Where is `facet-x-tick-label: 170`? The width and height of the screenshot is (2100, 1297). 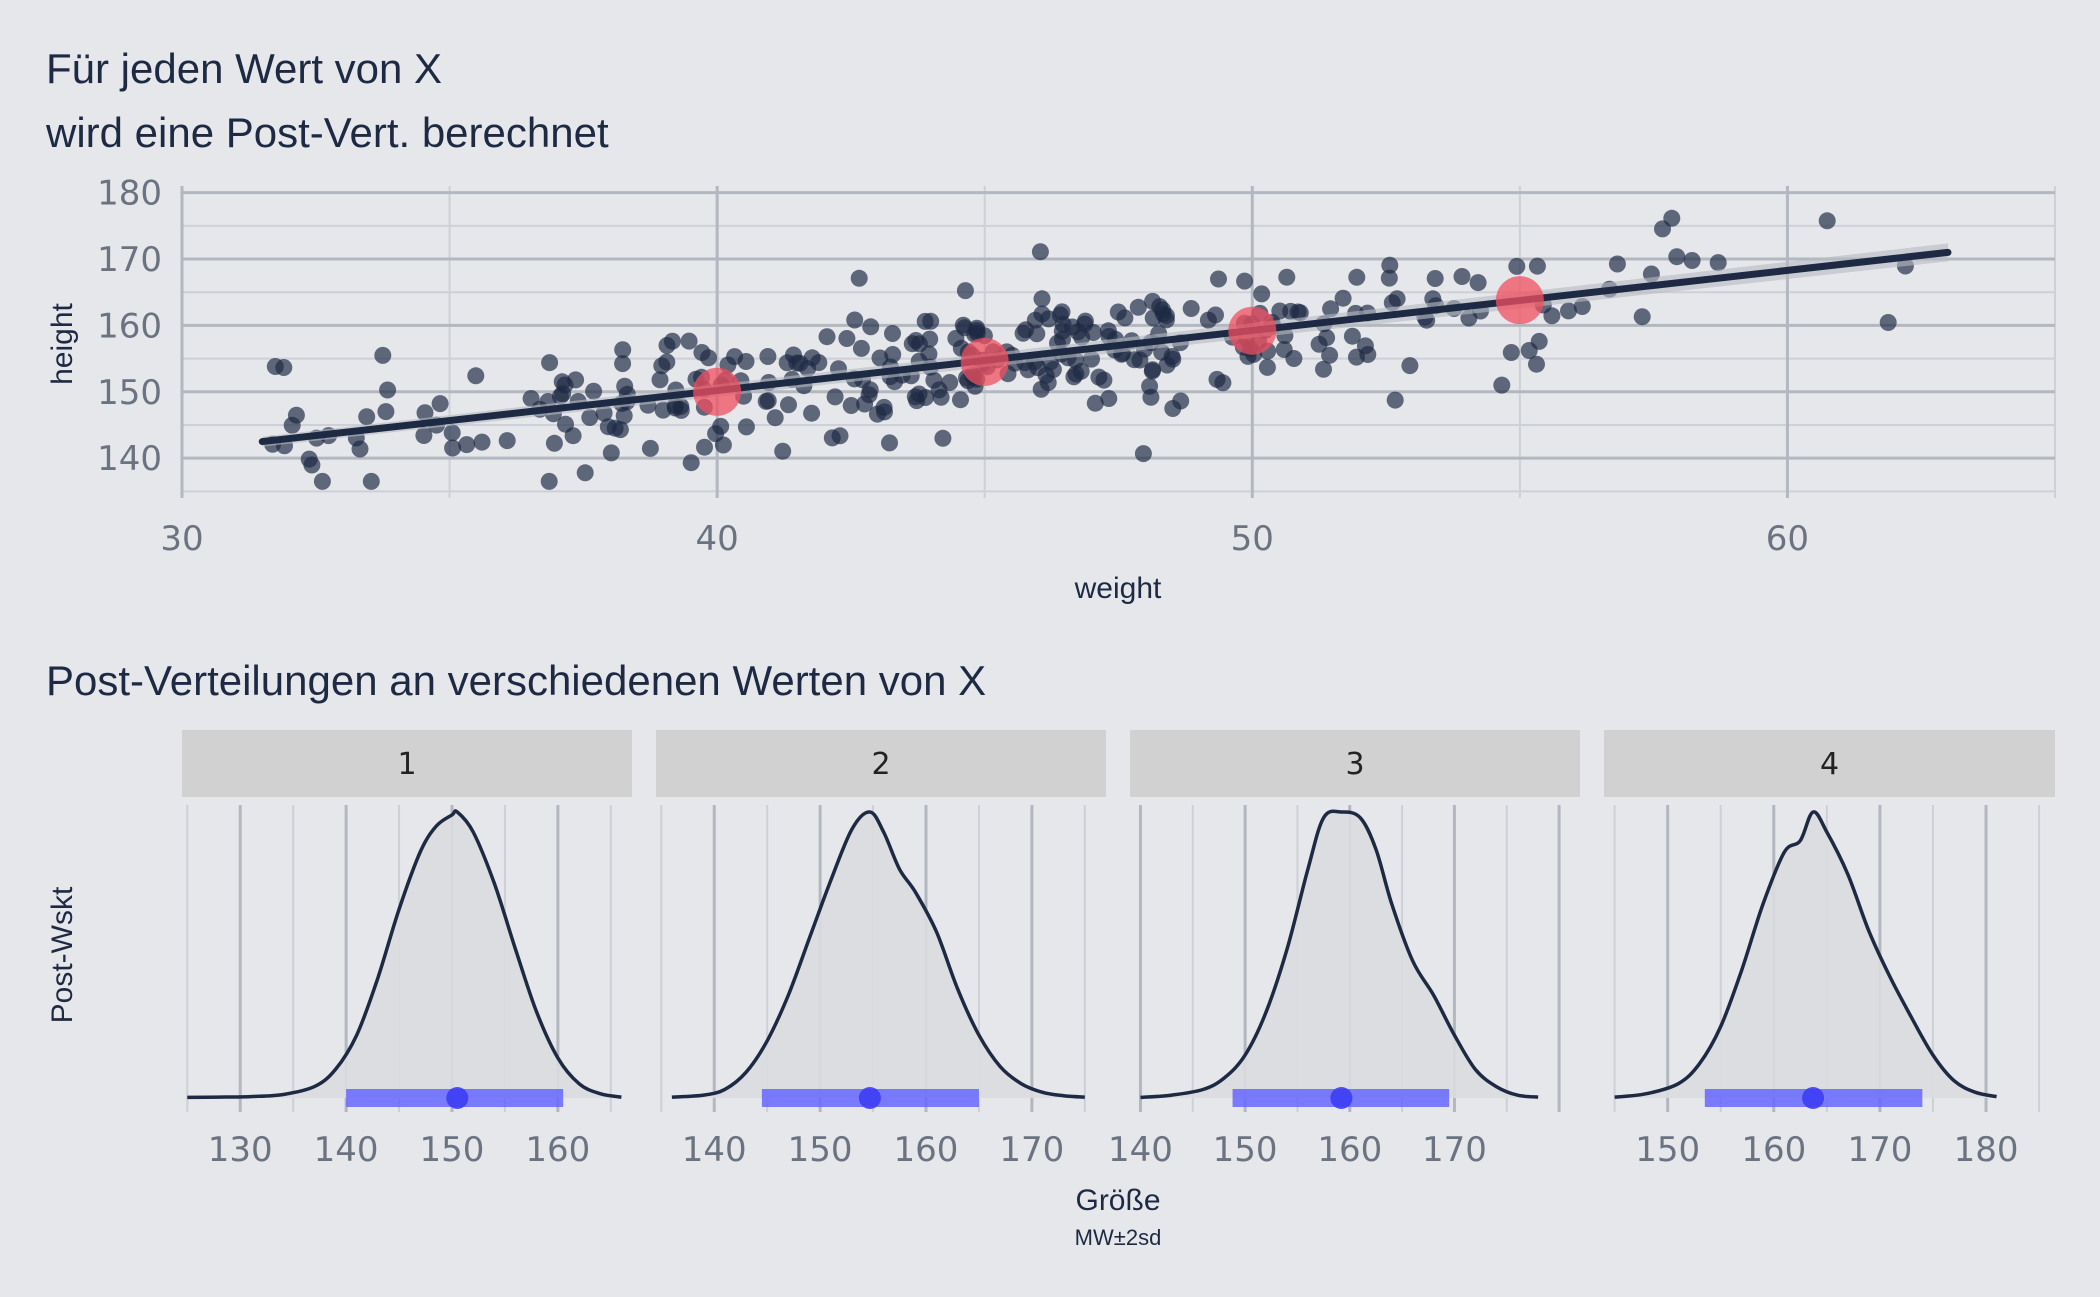 facet-x-tick-label: 170 is located at coordinates (1031, 1150).